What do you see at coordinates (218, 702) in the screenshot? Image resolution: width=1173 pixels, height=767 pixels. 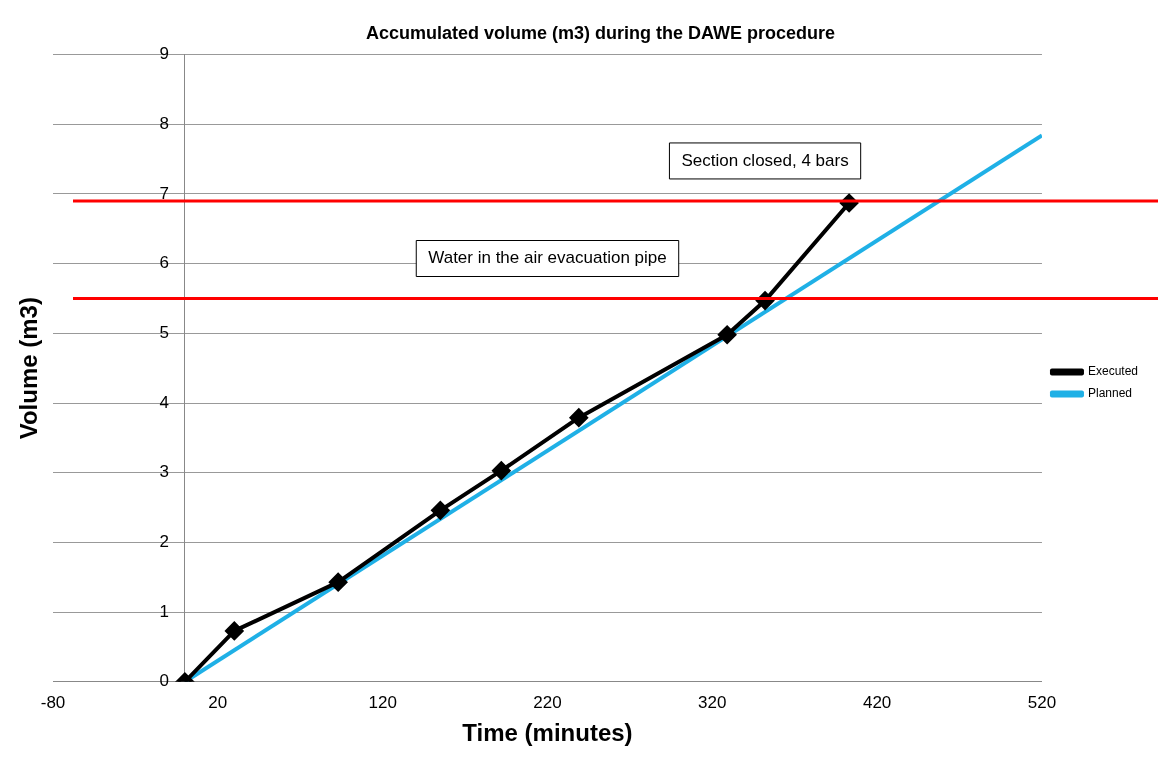 I see `x-tick-label: 20` at bounding box center [218, 702].